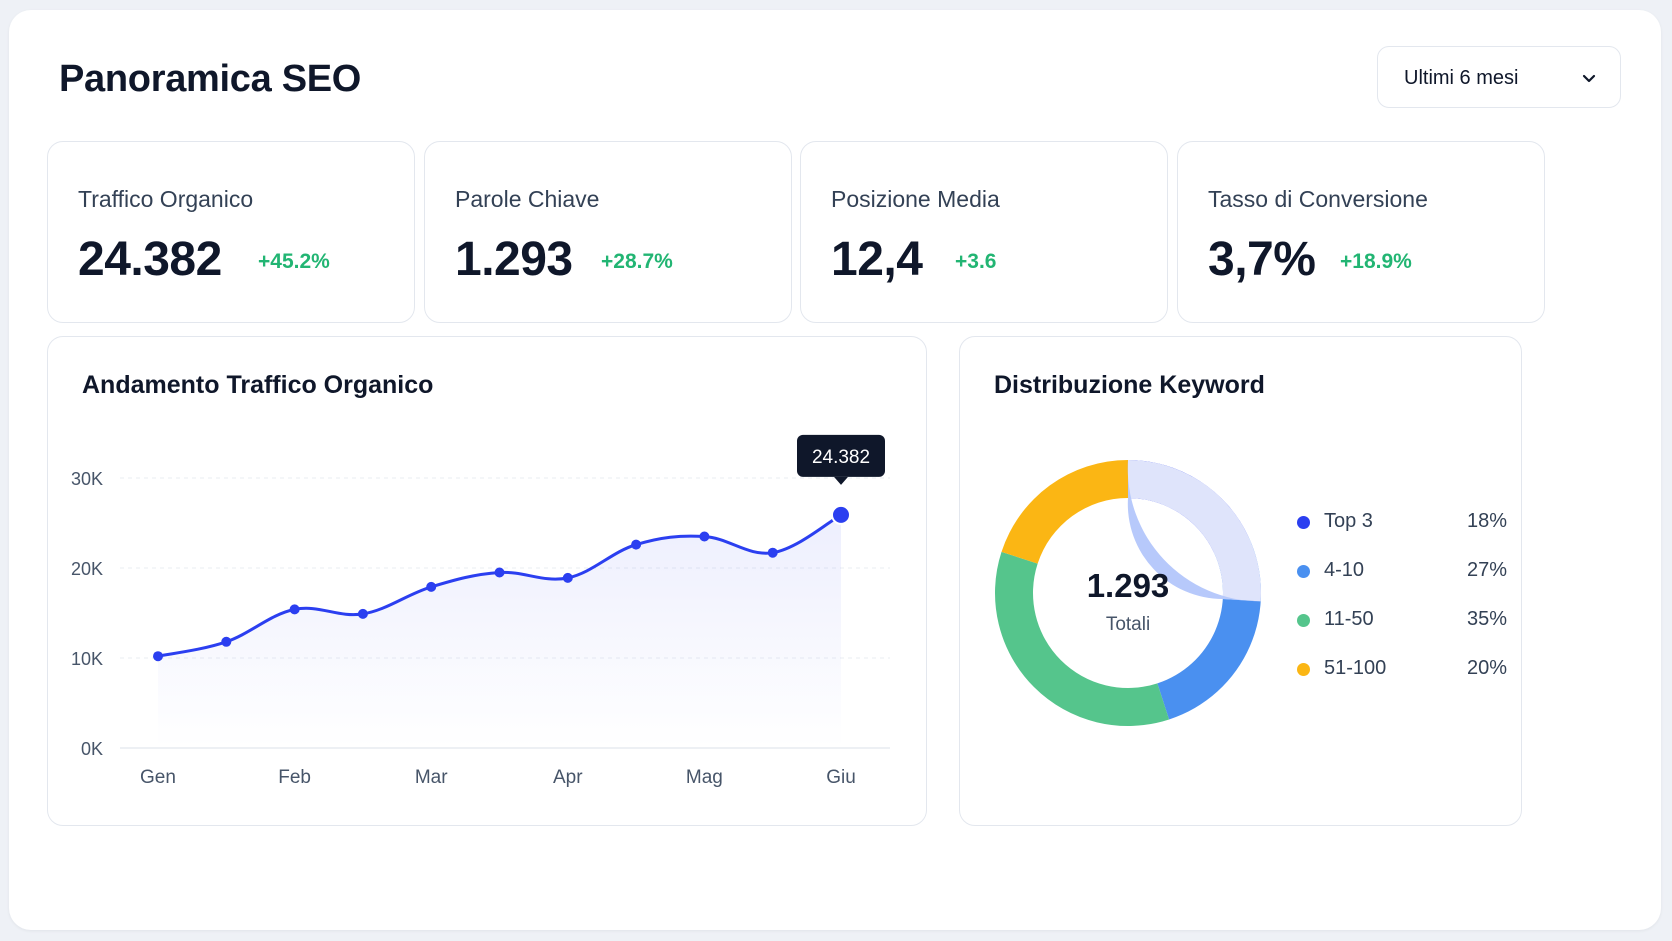 This screenshot has height=941, width=1672. What do you see at coordinates (231, 232) in the screenshot?
I see `kpi-card-organic-traffic: Traffico Organico 24.382 +45.2%` at bounding box center [231, 232].